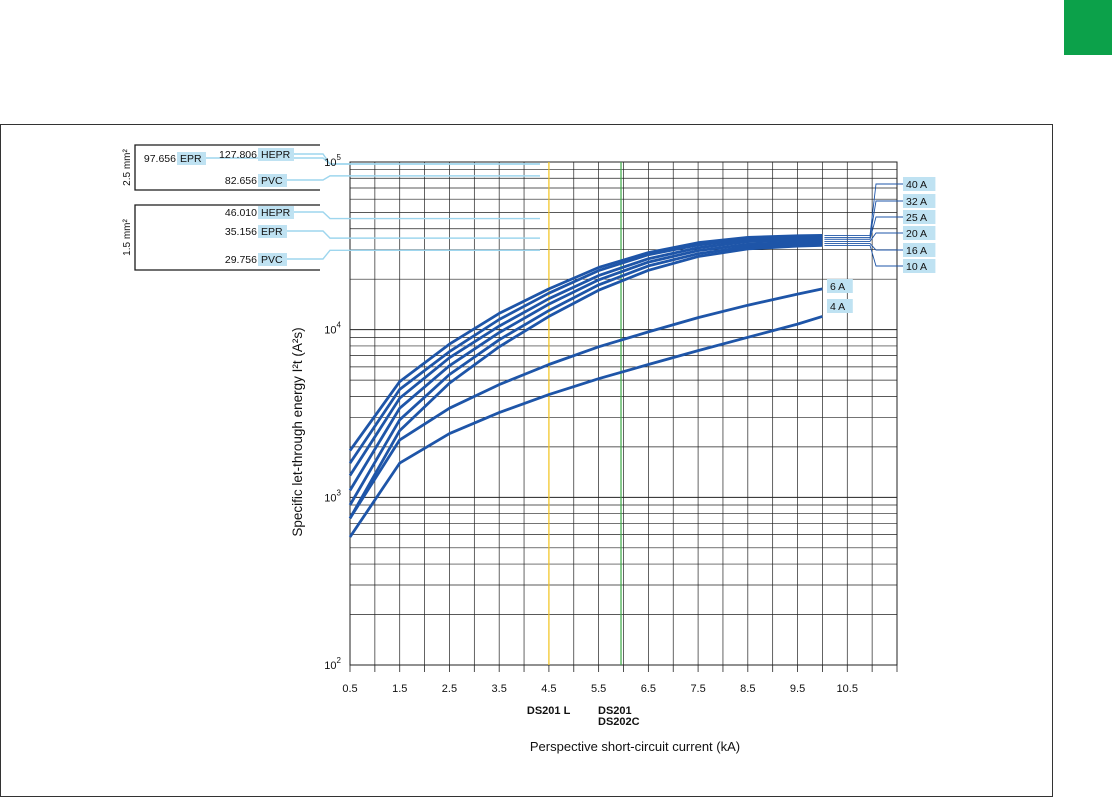  What do you see at coordinates (916, 251) in the screenshot?
I see `curve-label: 16 A` at bounding box center [916, 251].